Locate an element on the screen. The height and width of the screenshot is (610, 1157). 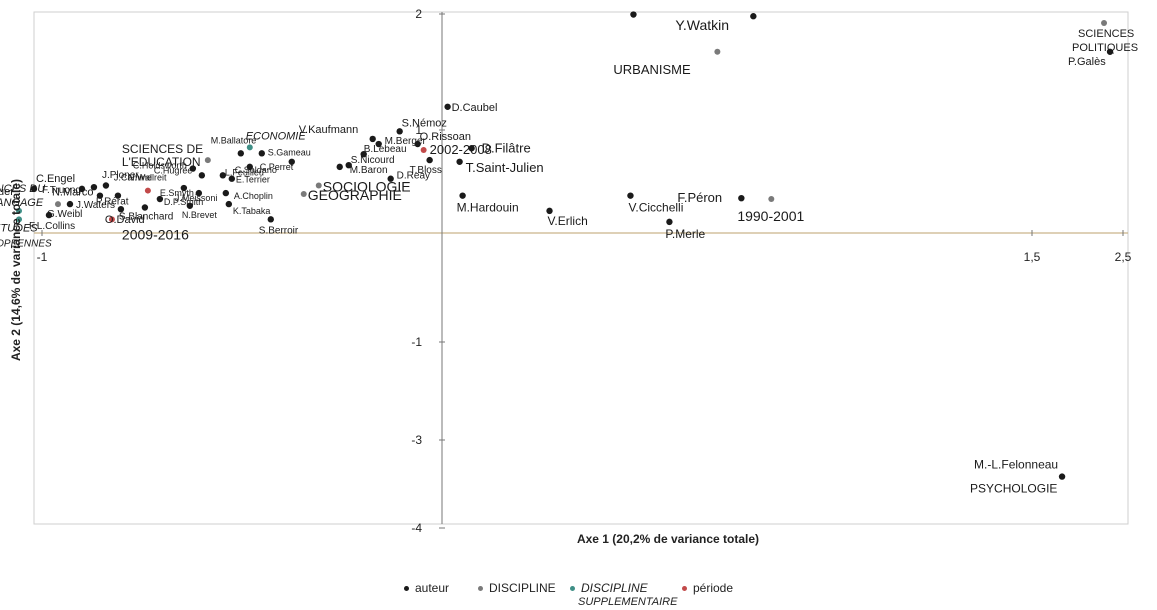
point-label: F.L.Collins is located at coordinates (52, 226).